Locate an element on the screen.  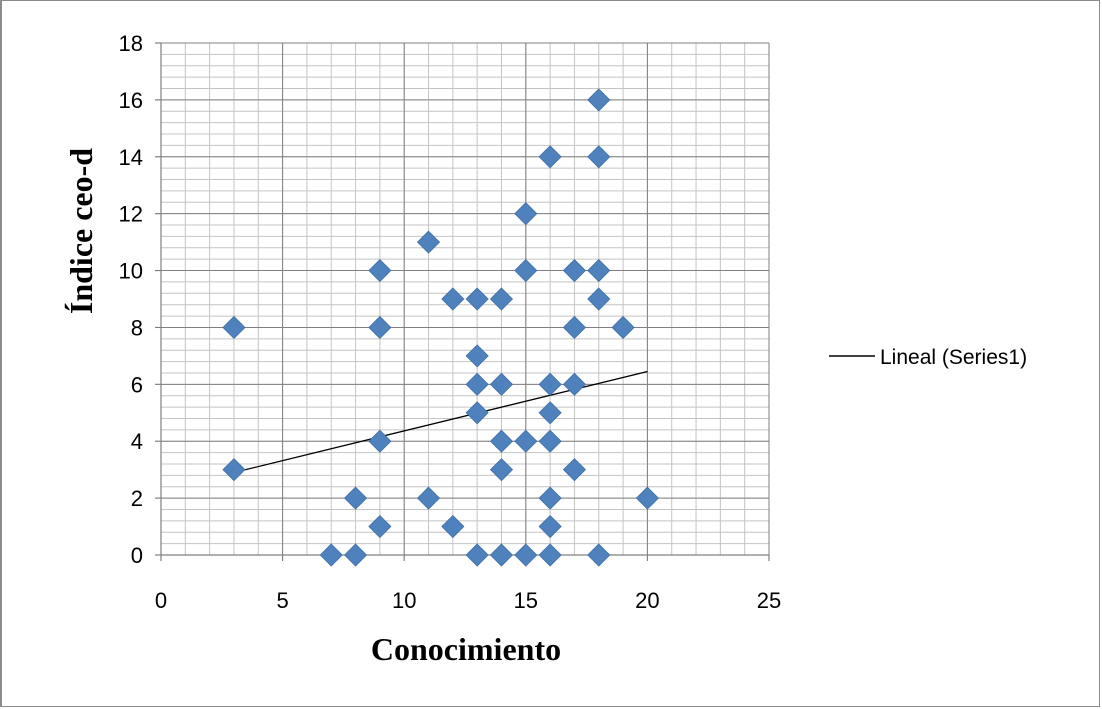
y-tick-label: 10 is located at coordinates (131, 271).